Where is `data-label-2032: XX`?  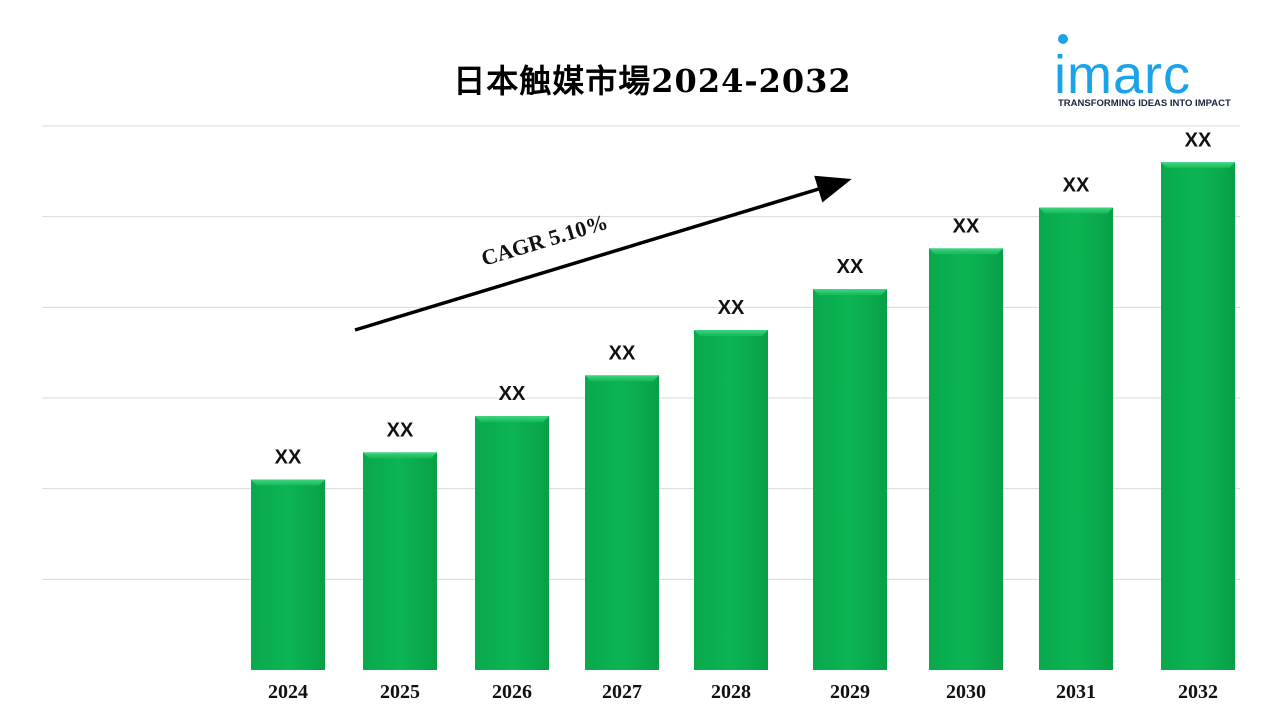 data-label-2032: XX is located at coordinates (1198, 140).